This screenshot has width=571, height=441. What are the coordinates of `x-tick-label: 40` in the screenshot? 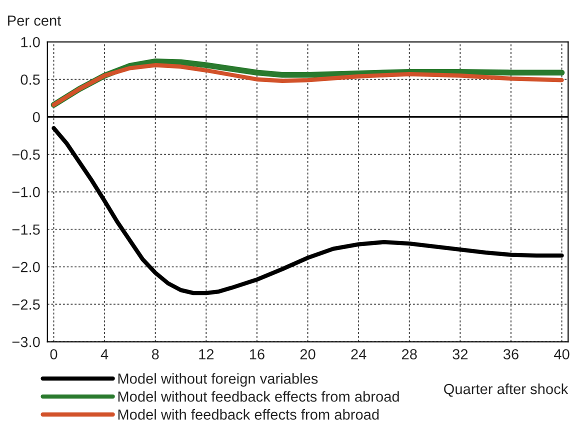 It's located at (562, 354).